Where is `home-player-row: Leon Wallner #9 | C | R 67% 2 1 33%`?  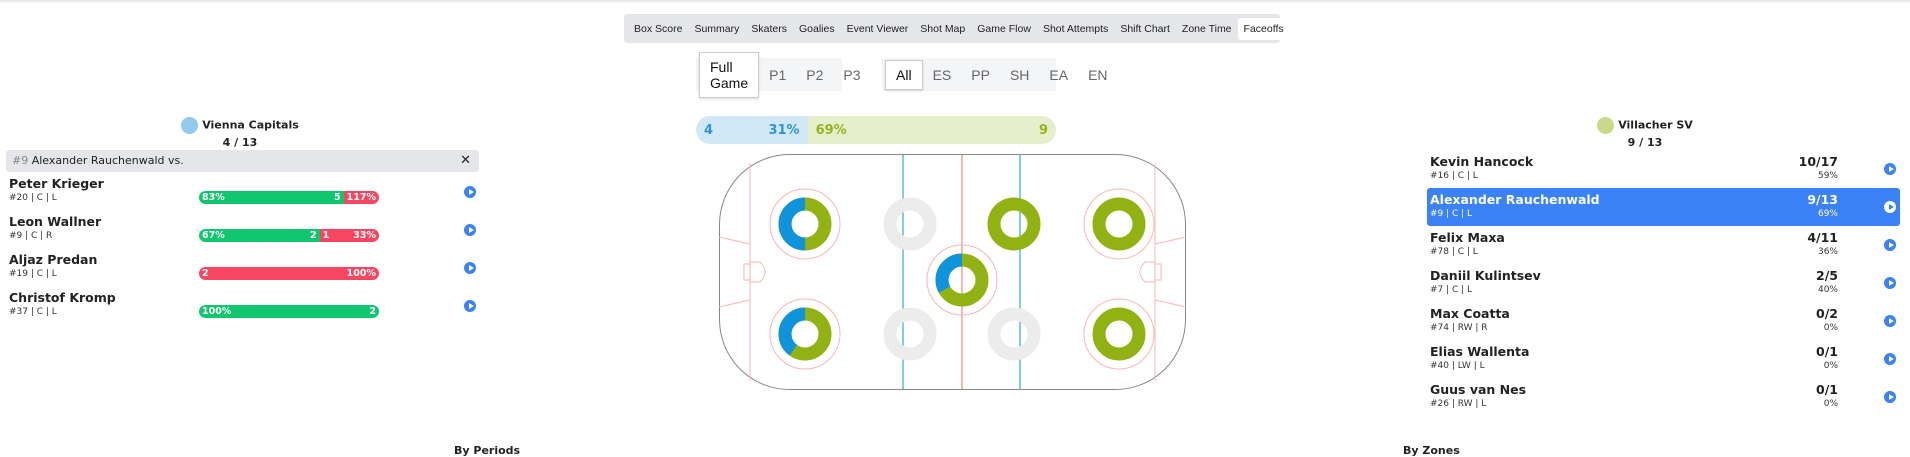
home-player-row: Leon Wallner #9 | C | R 67% 2 1 33% is located at coordinates (244, 233).